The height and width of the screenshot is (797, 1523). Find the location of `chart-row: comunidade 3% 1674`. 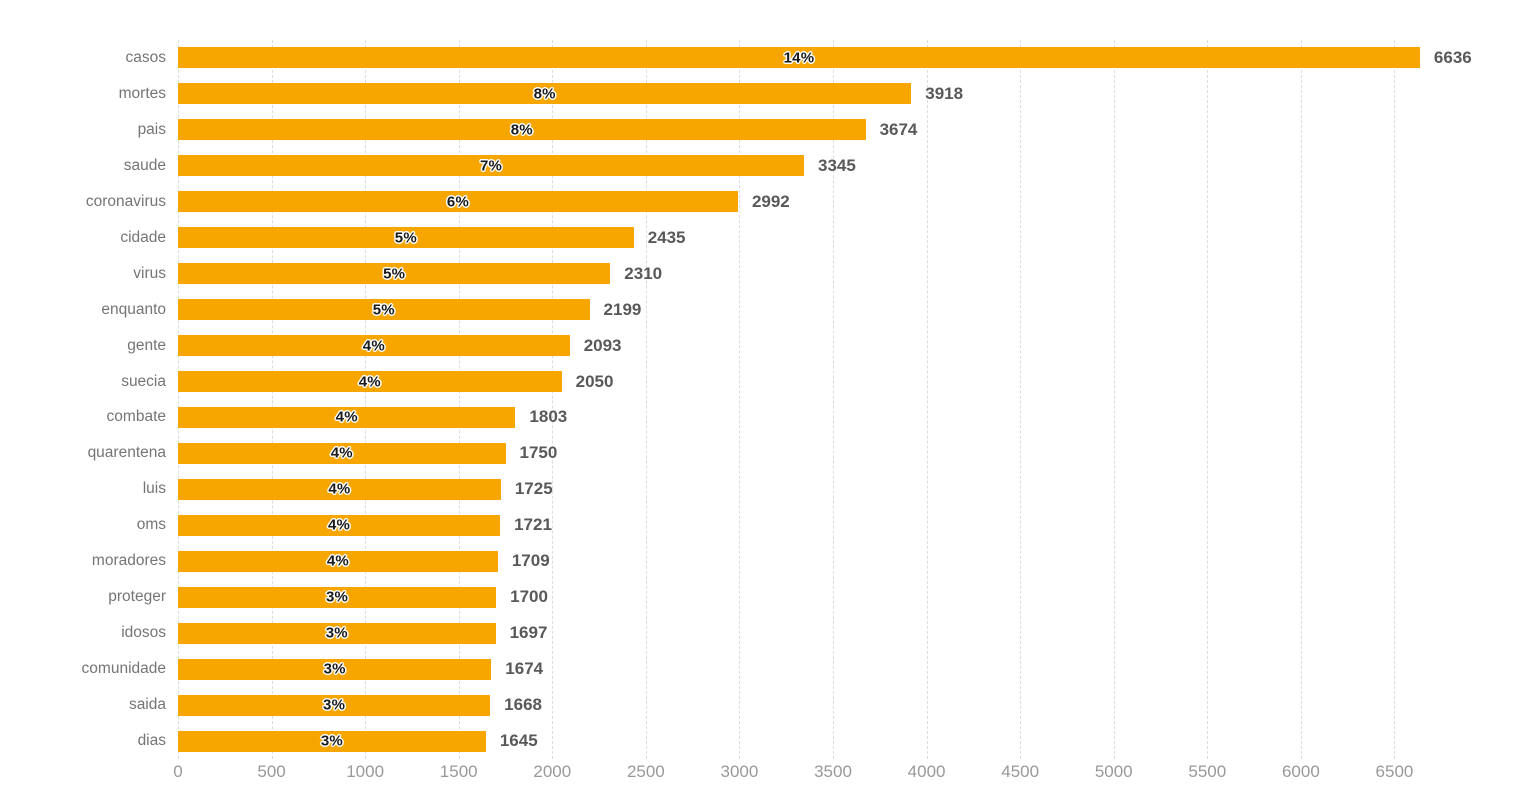

chart-row: comunidade 3% 1674 is located at coordinates (792, 669).